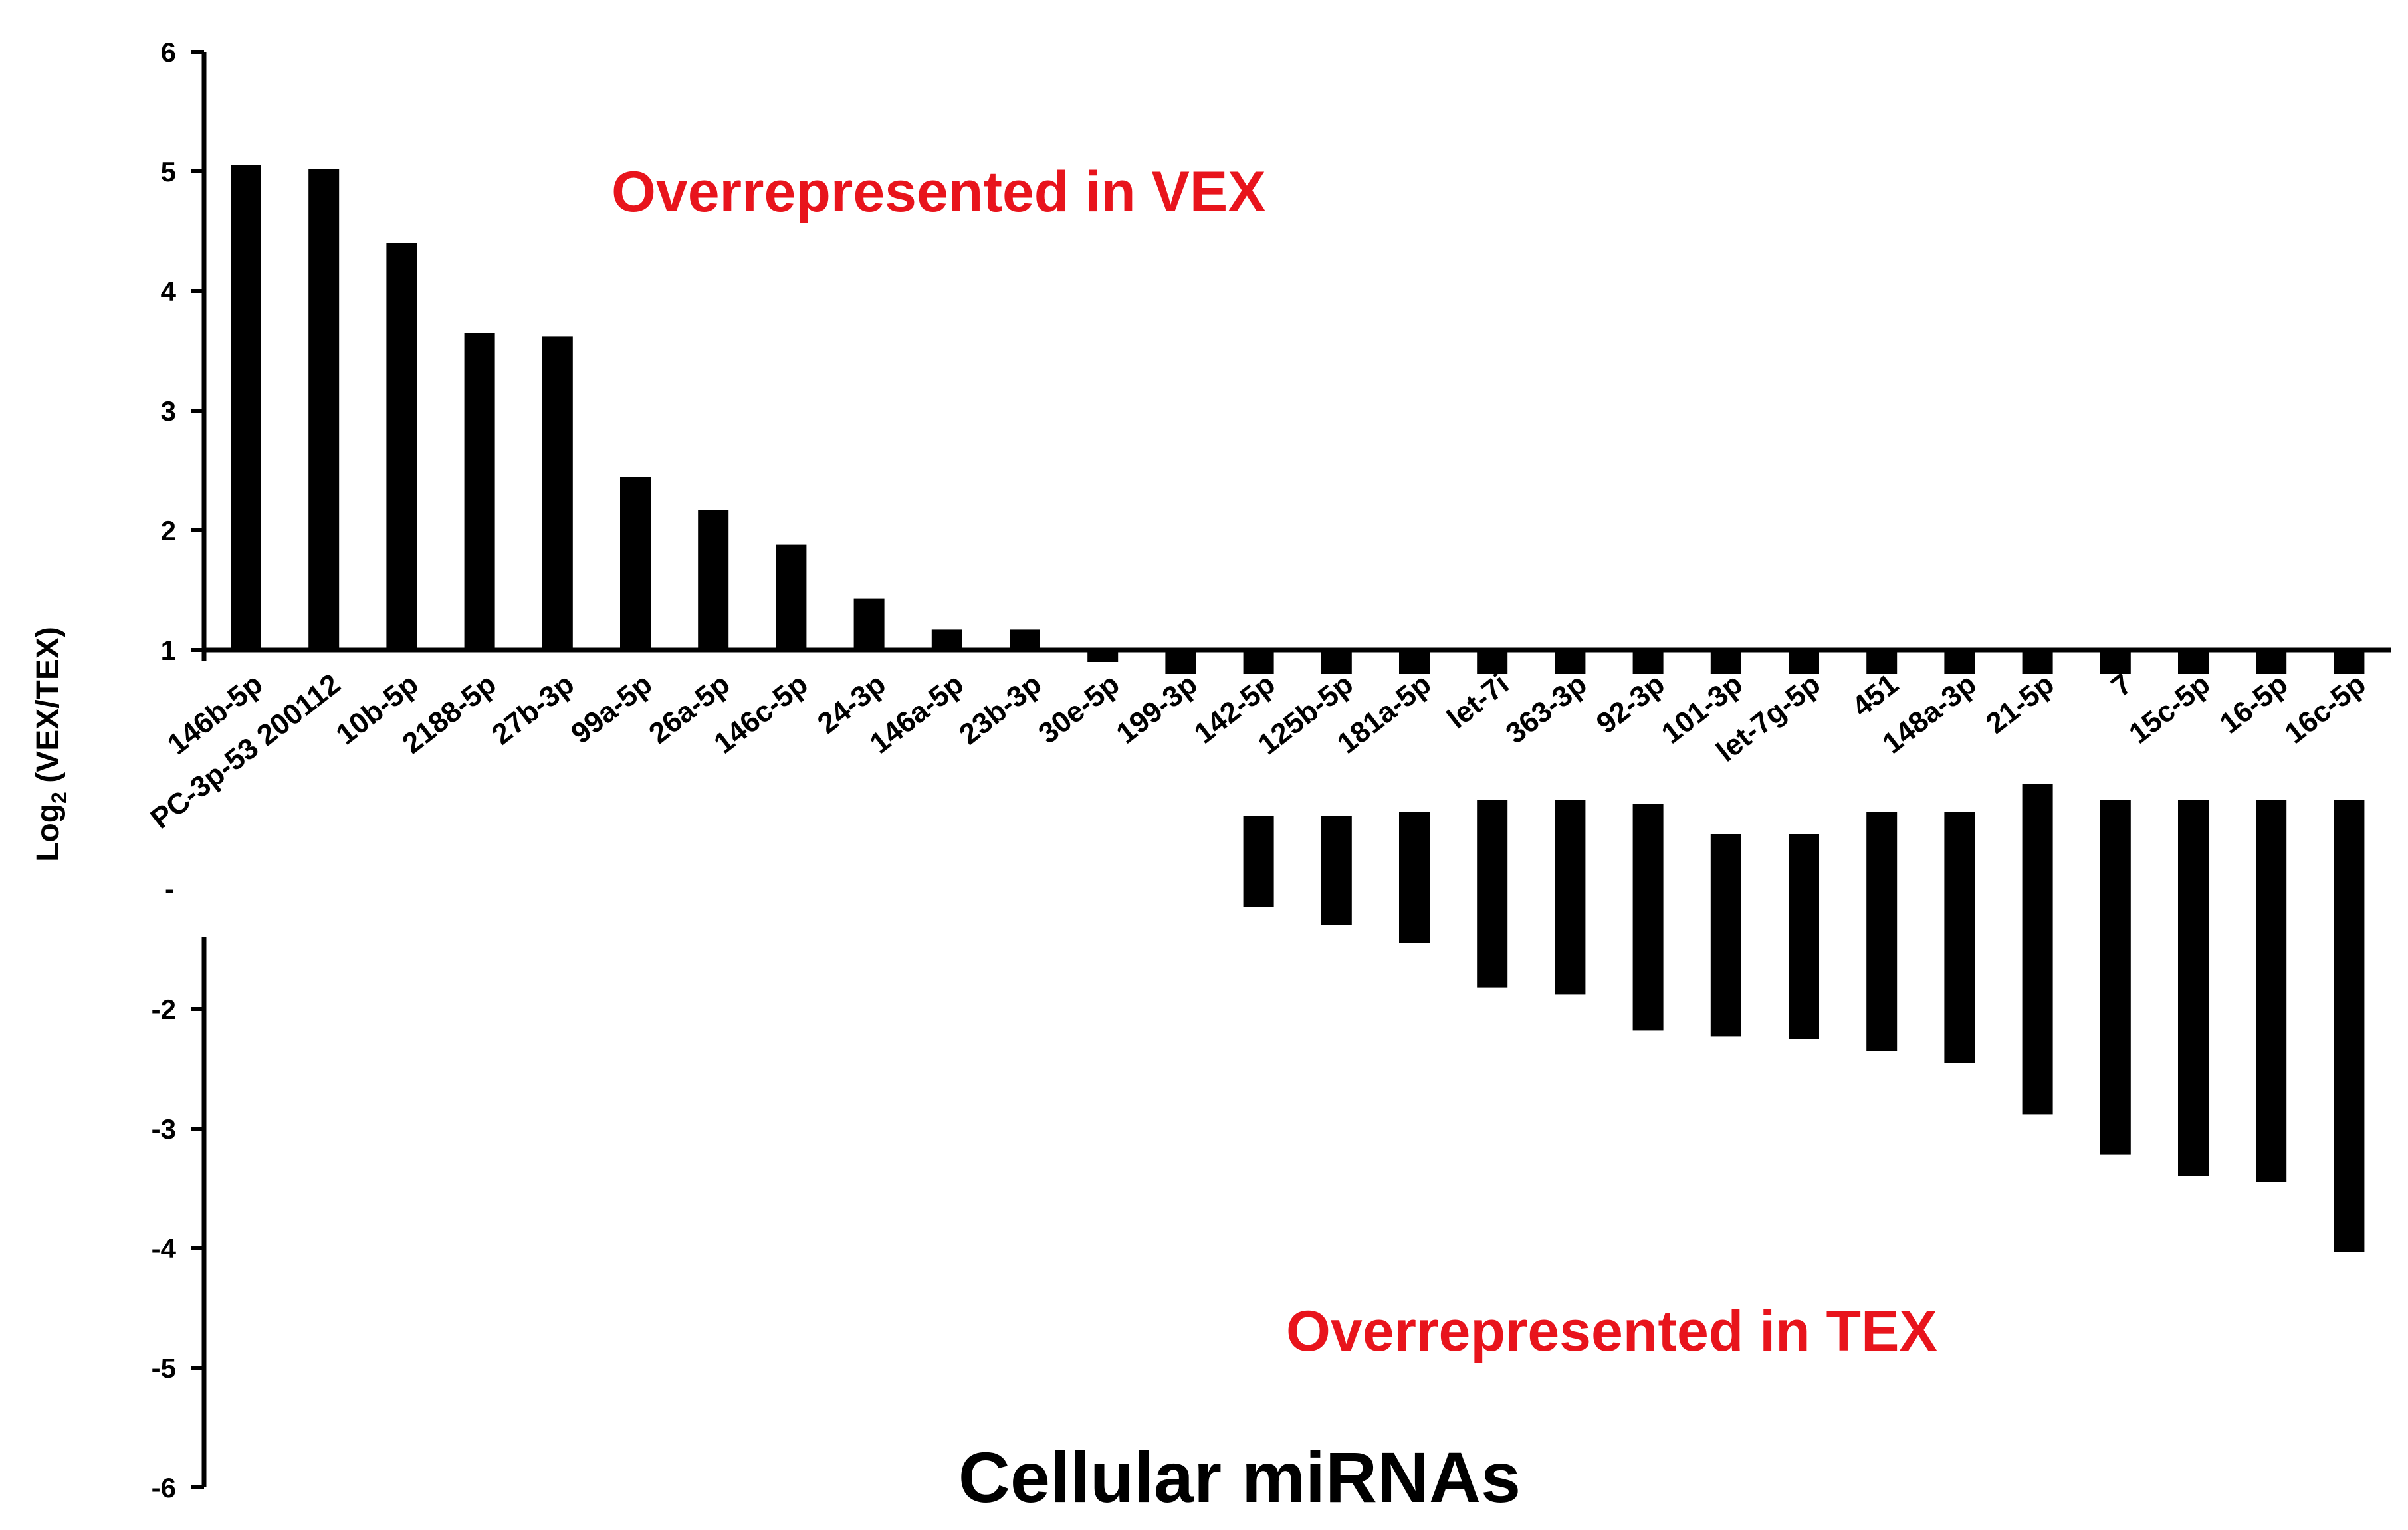 The image size is (2408, 1530). Describe the element at coordinates (169, 889) in the screenshot. I see `y-tick-label-break: -` at that location.